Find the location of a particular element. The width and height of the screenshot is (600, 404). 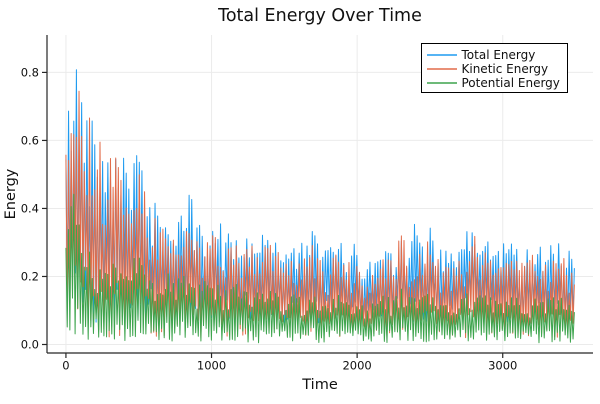

x-tick-label: 1000 is located at coordinates (211, 366).